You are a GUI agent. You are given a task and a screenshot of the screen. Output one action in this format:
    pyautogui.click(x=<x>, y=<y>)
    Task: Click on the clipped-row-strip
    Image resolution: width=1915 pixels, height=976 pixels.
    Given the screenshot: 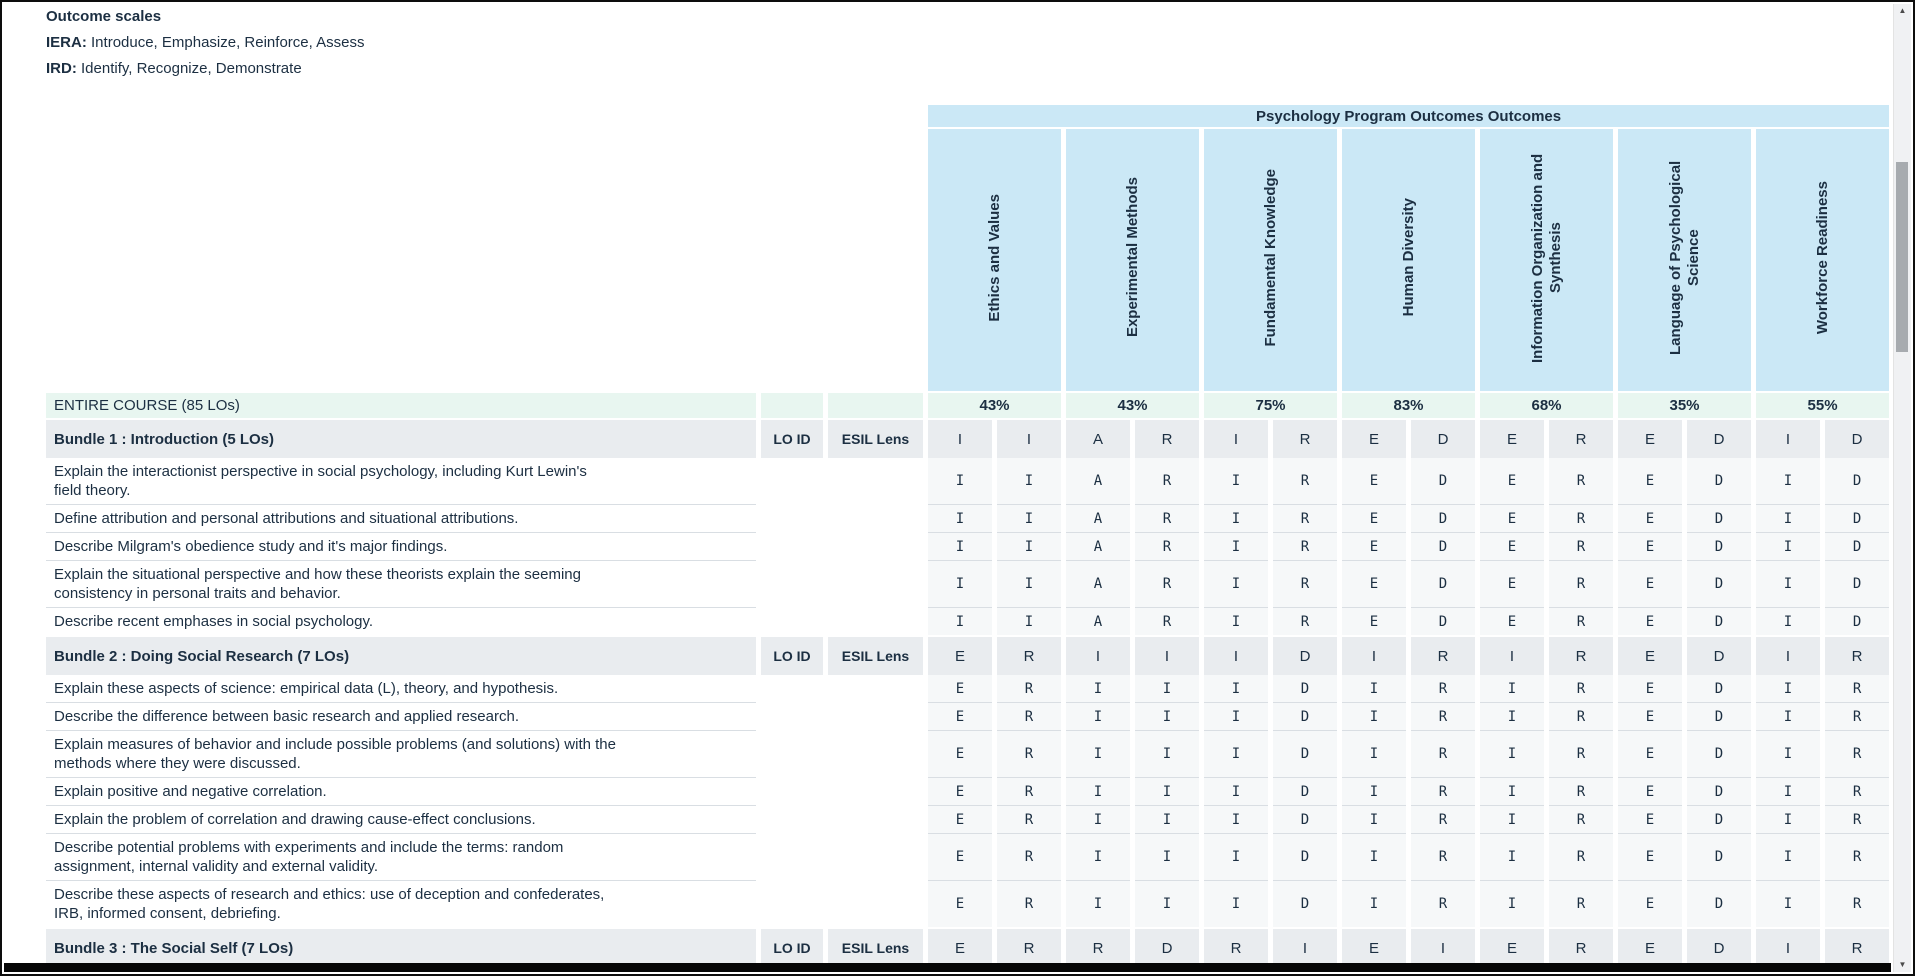 What is the action you would take?
    pyautogui.click(x=947, y=967)
    